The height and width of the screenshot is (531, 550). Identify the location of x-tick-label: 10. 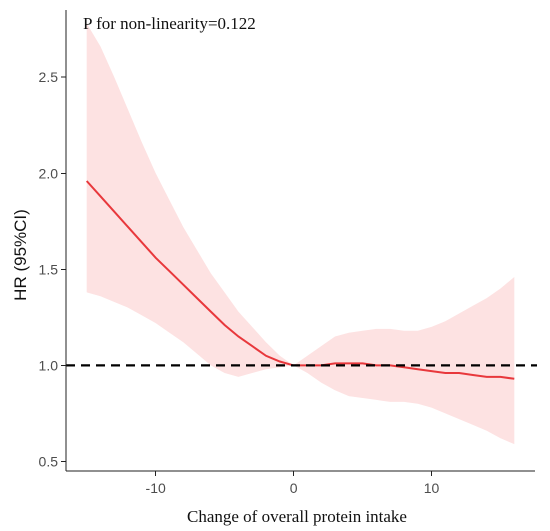
(432, 488).